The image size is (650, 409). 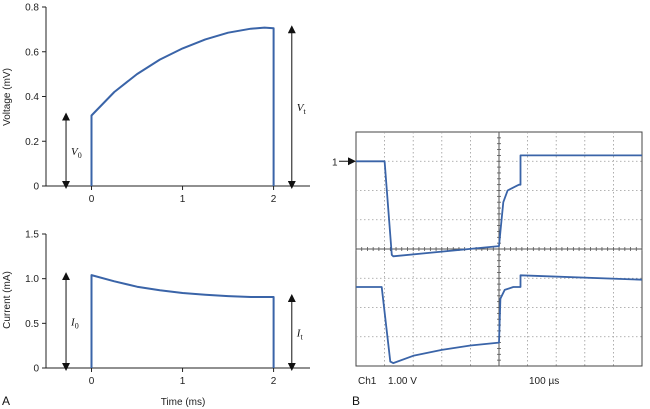 What do you see at coordinates (356, 401) in the screenshot?
I see `panel-label-b: B` at bounding box center [356, 401].